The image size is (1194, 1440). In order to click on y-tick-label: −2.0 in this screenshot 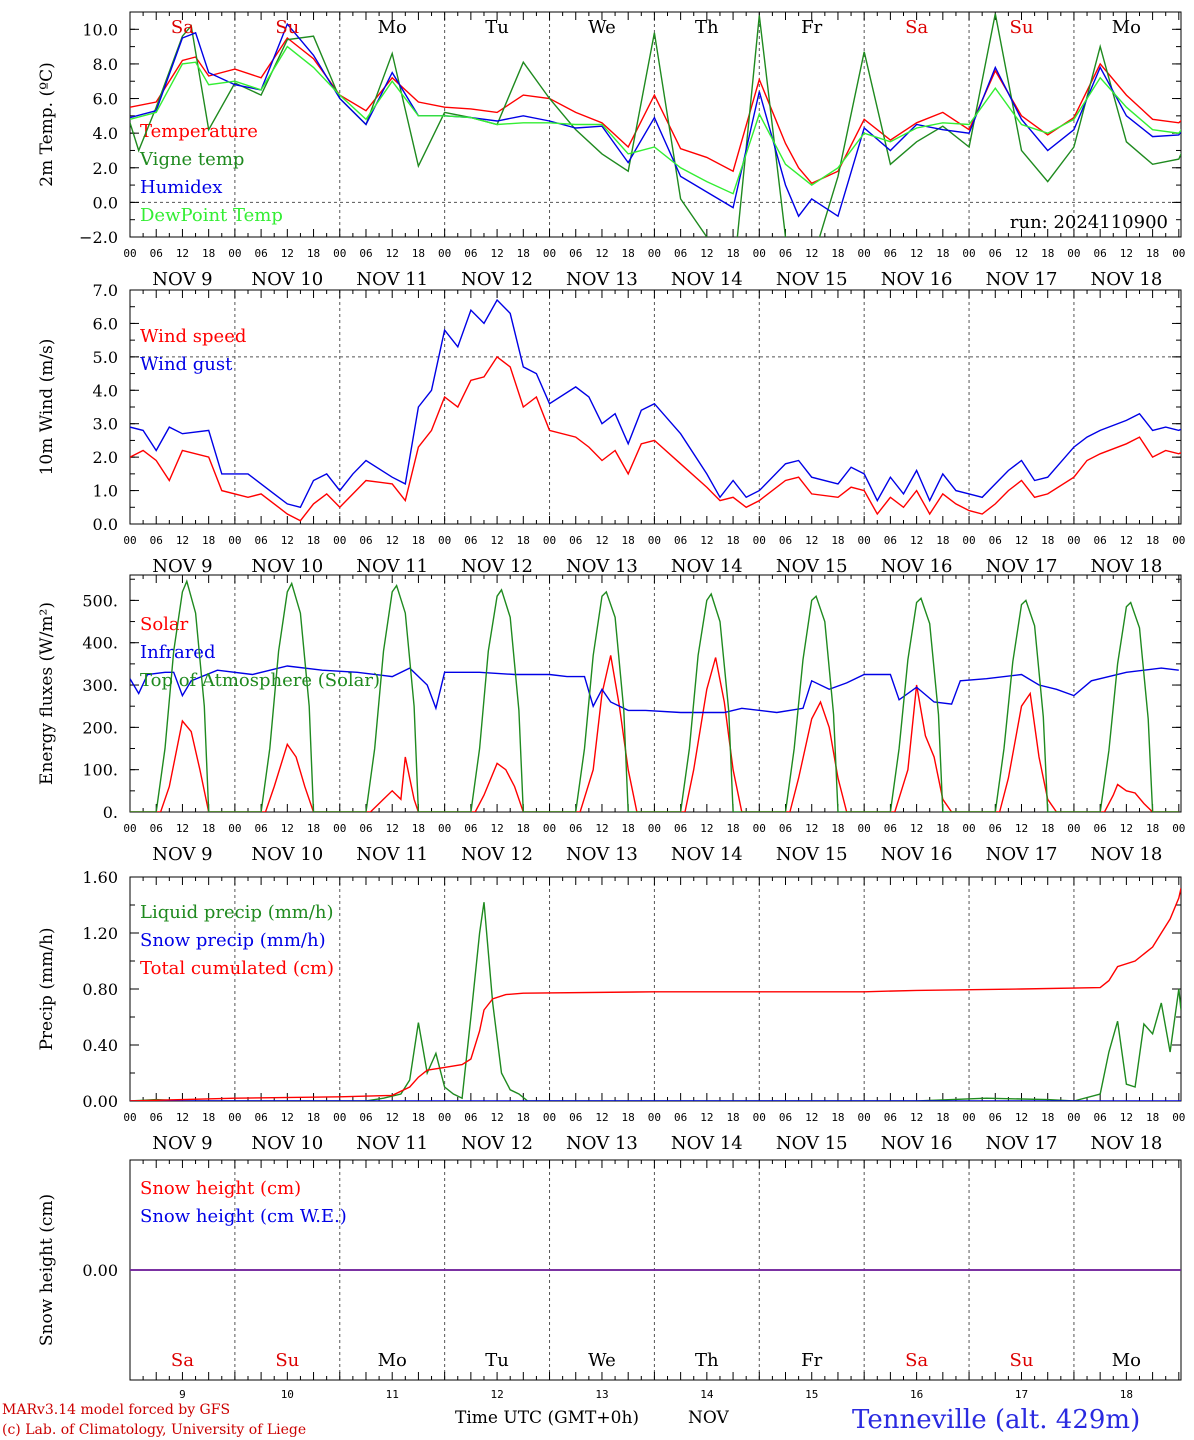, I will do `click(98, 237)`.